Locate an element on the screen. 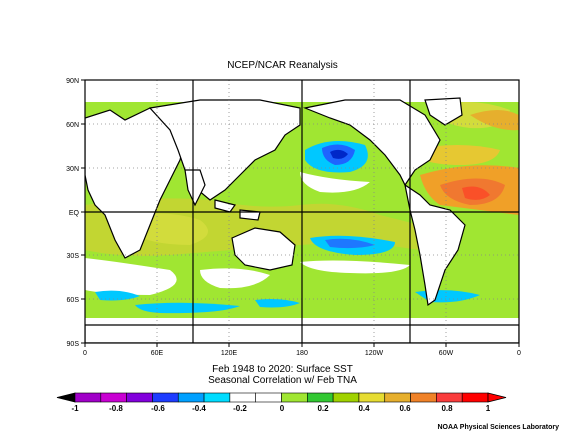 This screenshot has height=442, width=565. map-title: NCEP/NCAR Reanalysis is located at coordinates (282, 65).